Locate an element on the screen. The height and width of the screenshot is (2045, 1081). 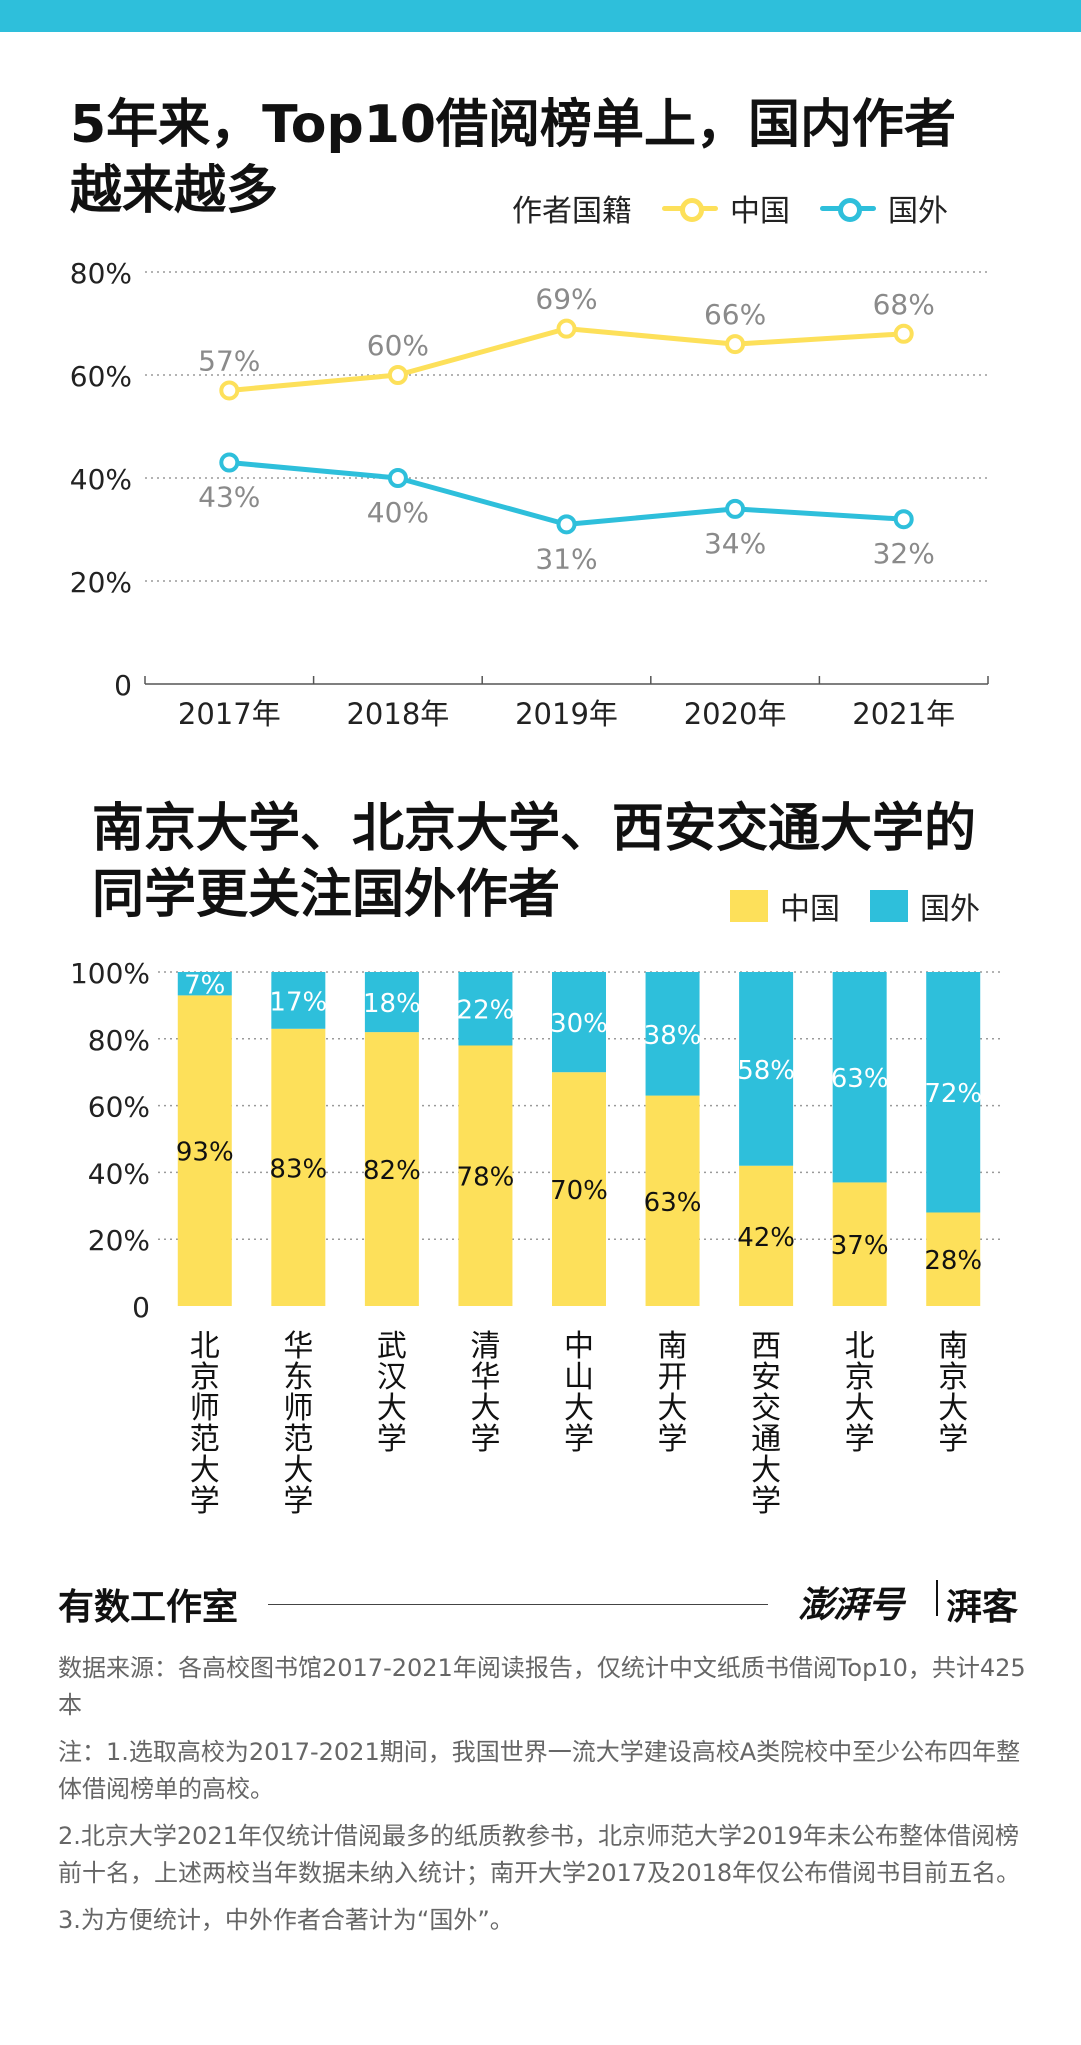
bar-legend-label-china: 中国 is located at coordinates (810, 909).